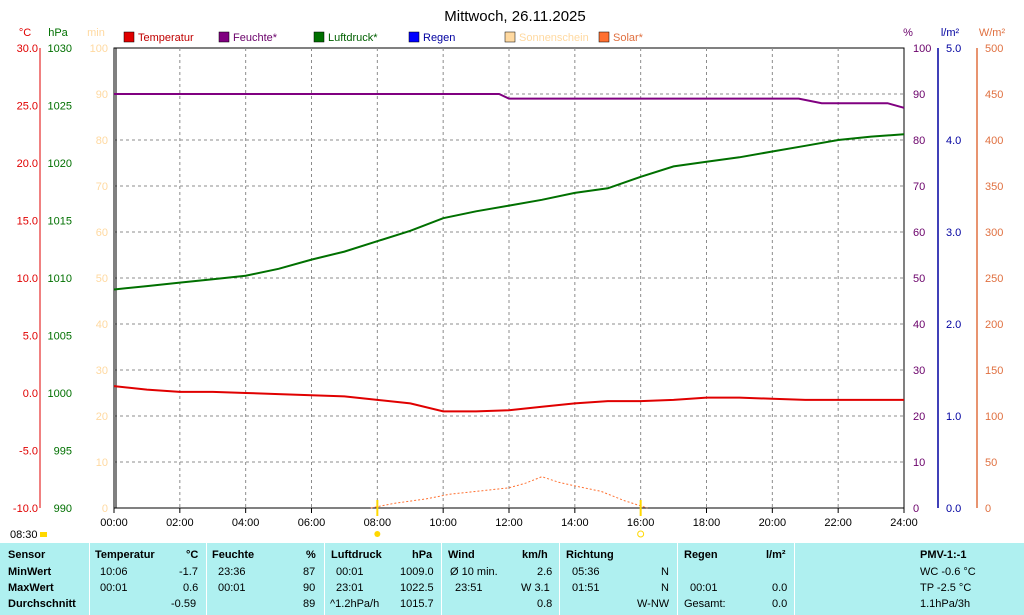 Image resolution: width=1024 pixels, height=615 pixels. Describe the element at coordinates (192, 555) in the screenshot. I see `header-temp-unit: °C` at that location.